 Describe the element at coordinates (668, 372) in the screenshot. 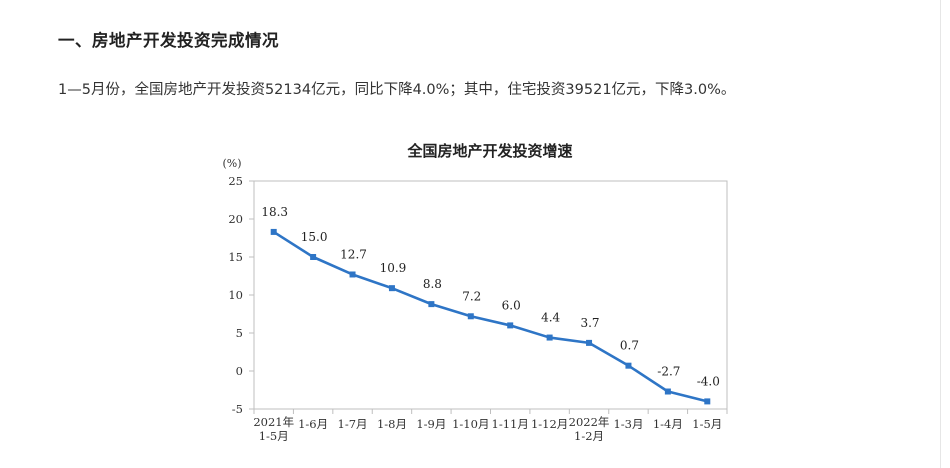

I see `data-label: -2.7` at that location.